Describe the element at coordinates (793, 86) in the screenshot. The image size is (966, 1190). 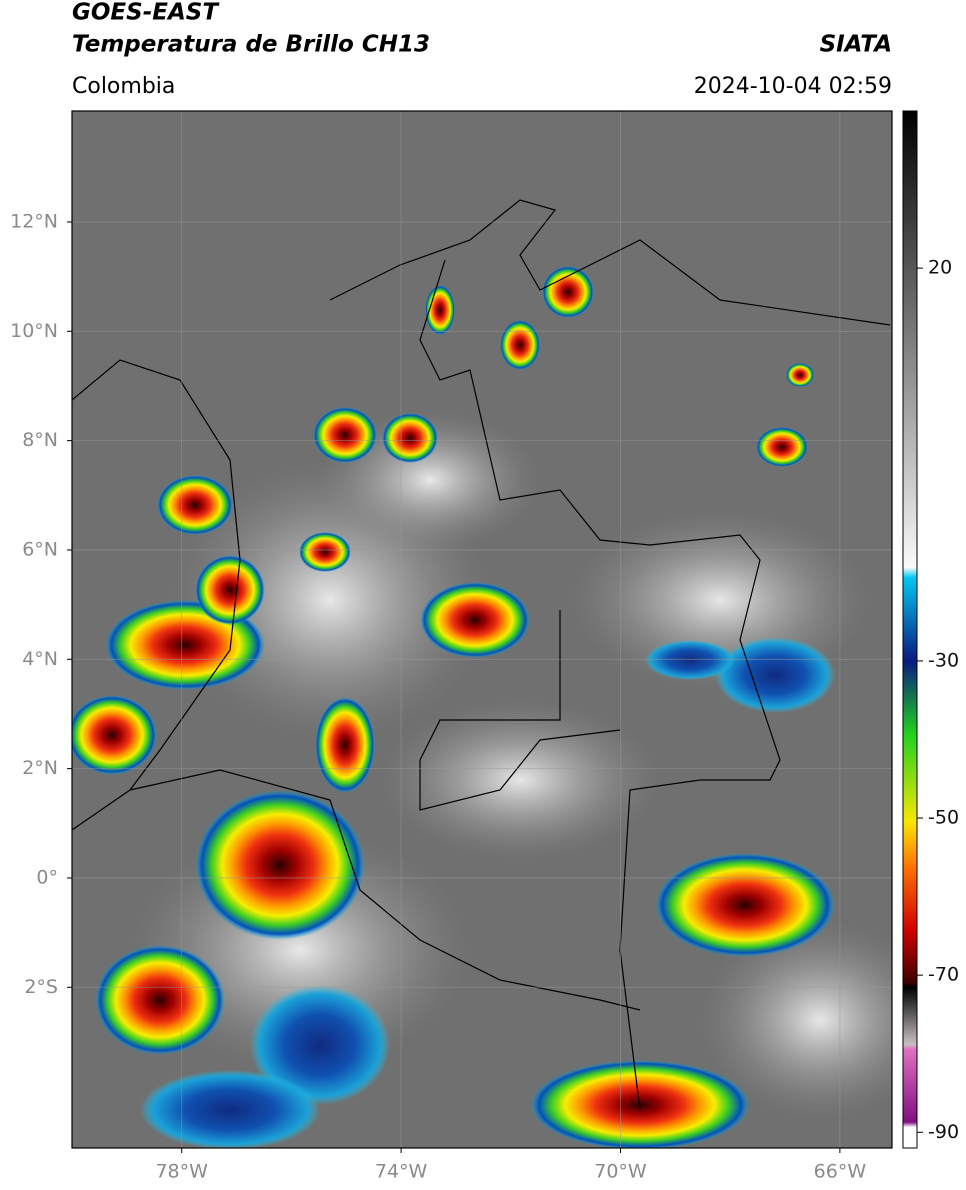
I see `datetime: 2024-10-04 02:59` at that location.